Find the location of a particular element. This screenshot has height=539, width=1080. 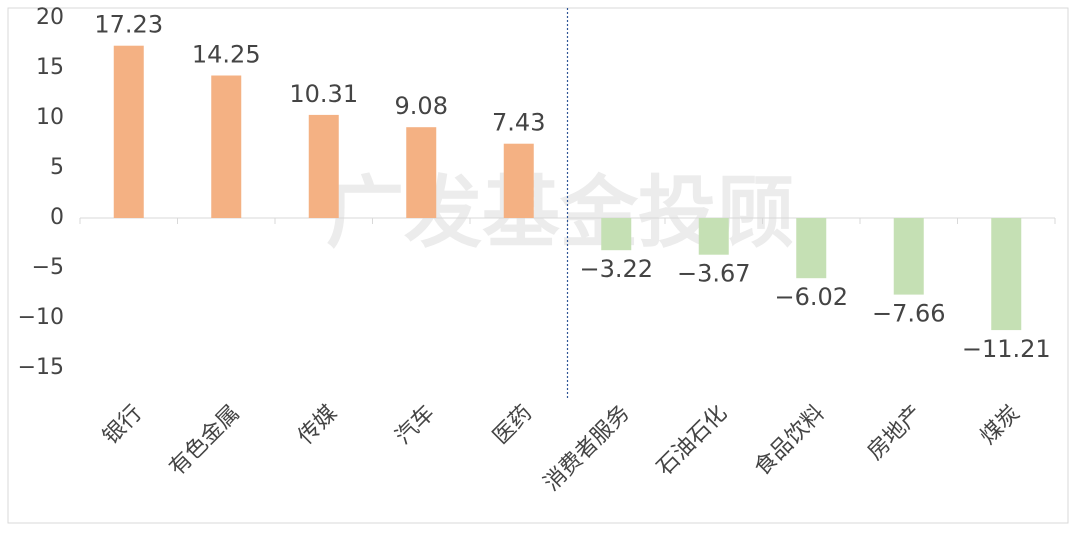

value-label: −11.21 is located at coordinates (1006, 349).